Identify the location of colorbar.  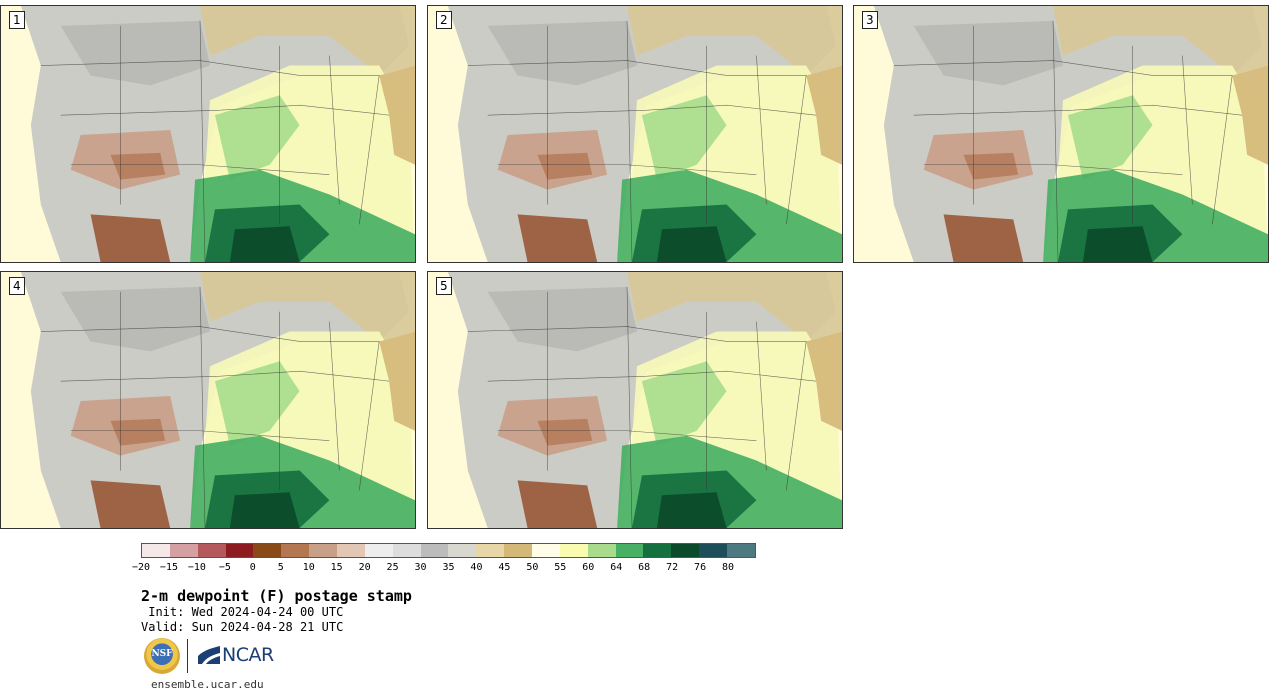
(448, 550).